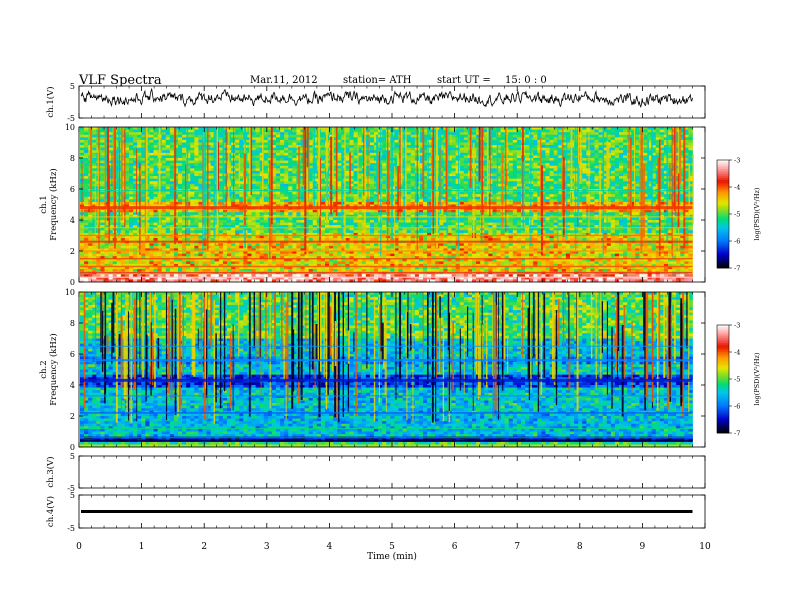  Describe the element at coordinates (44, 204) in the screenshot. I see `panel-2-ylabel: ch.1` at that location.